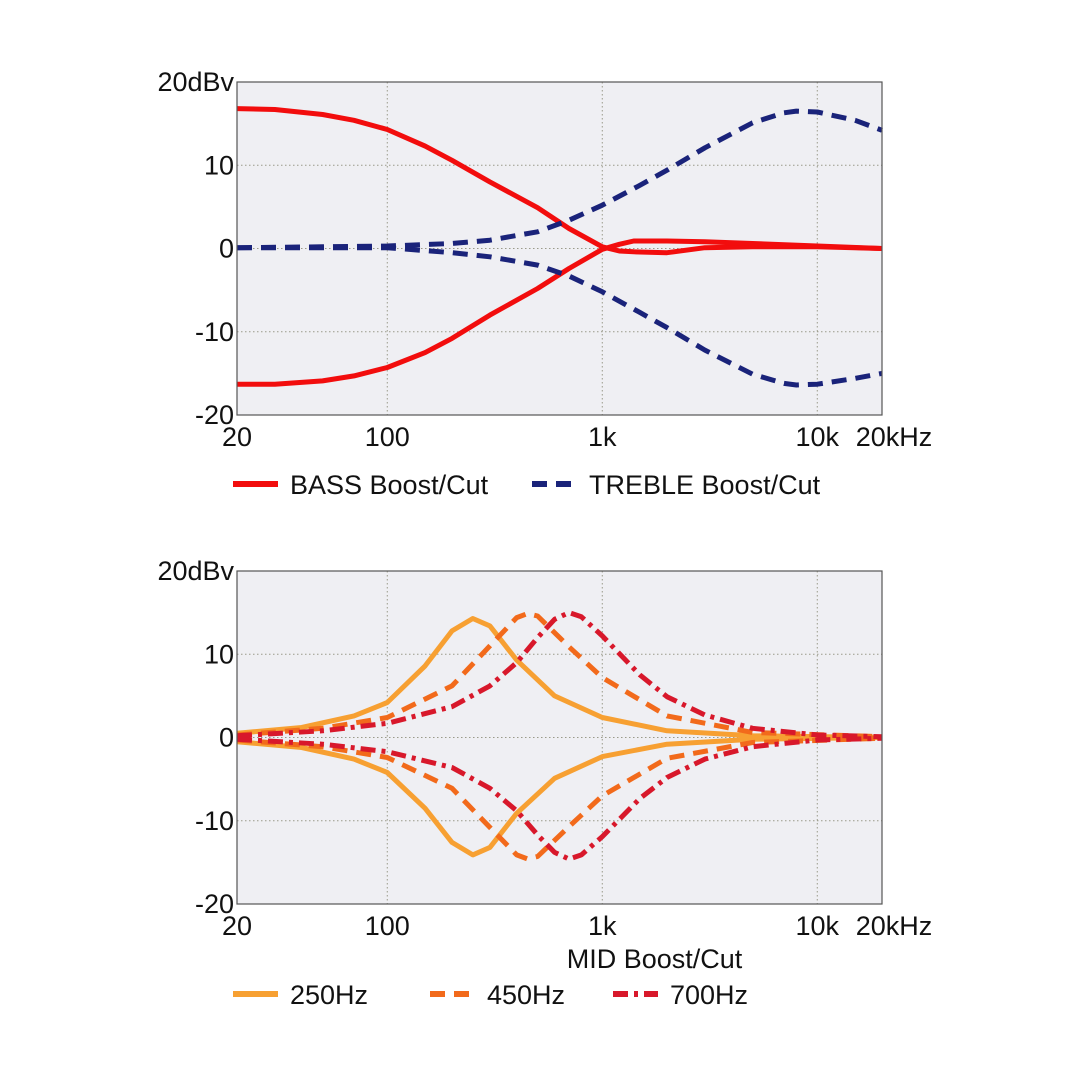 The image size is (1080, 1080). Describe the element at coordinates (705, 485) in the screenshot. I see `legend-label: TREBLE Boost/Cut` at that location.